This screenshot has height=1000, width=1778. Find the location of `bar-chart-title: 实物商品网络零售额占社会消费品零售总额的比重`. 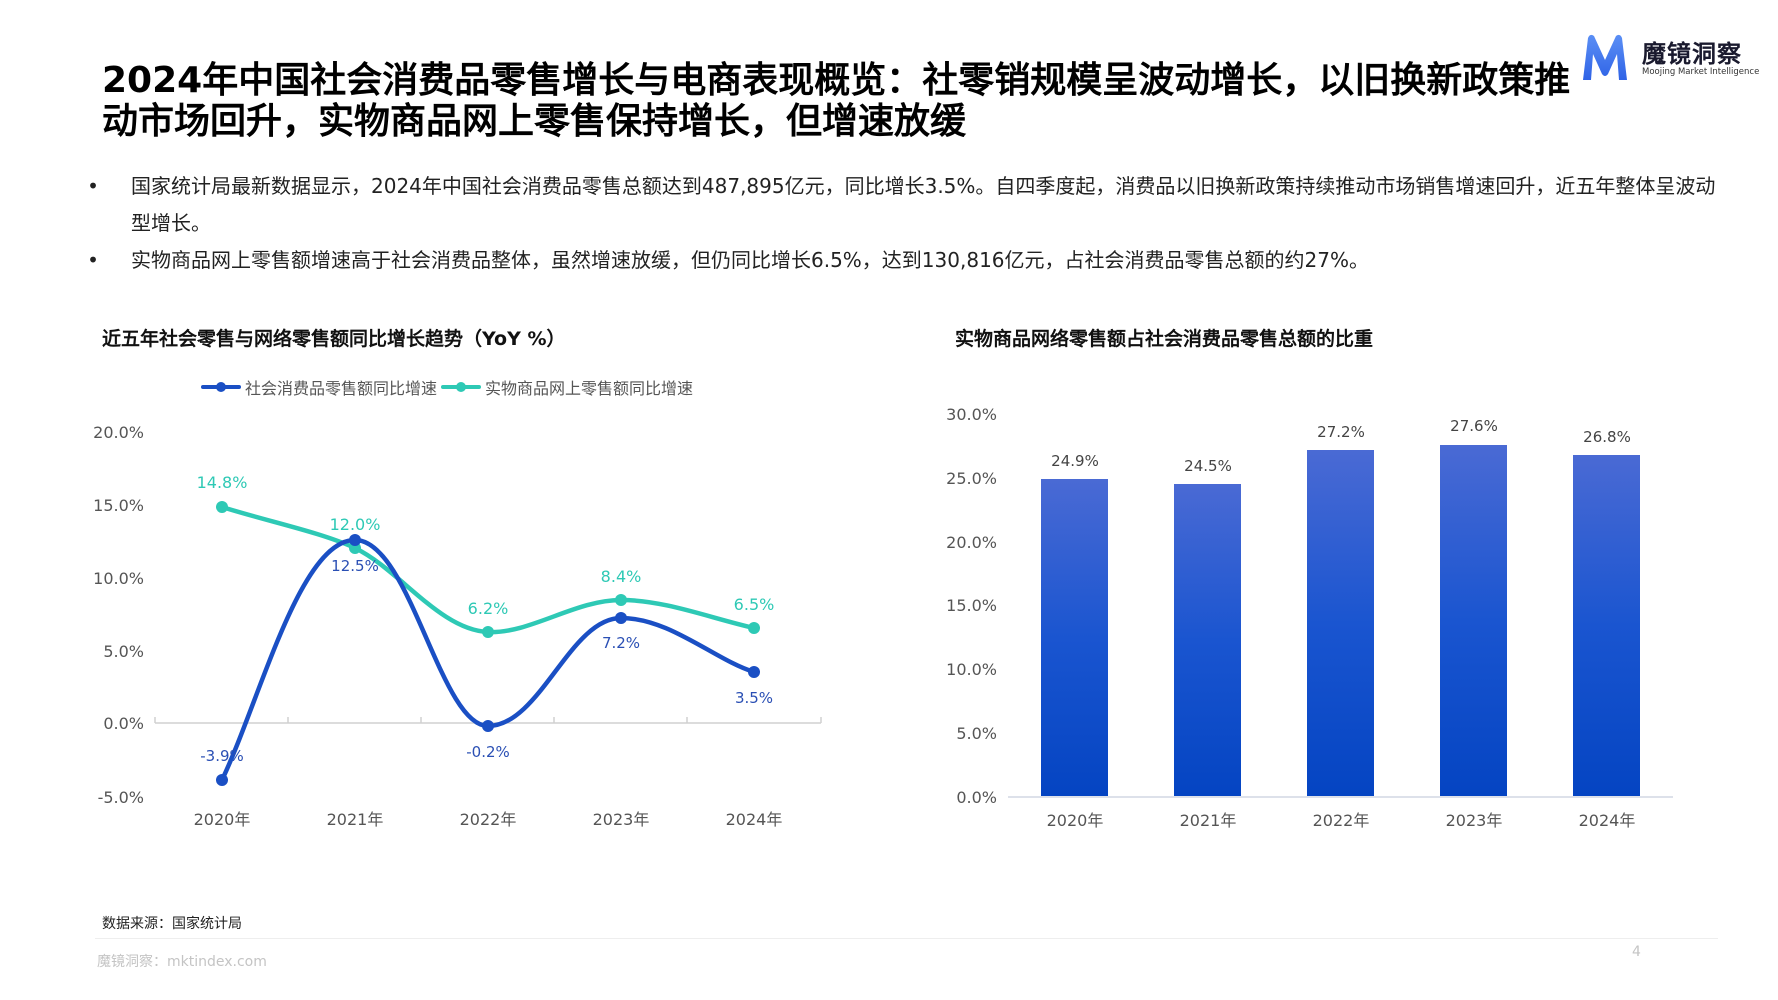

bar-chart-title: 实物商品网络零售额占社会消费品零售总额的比重 is located at coordinates (1164, 339).